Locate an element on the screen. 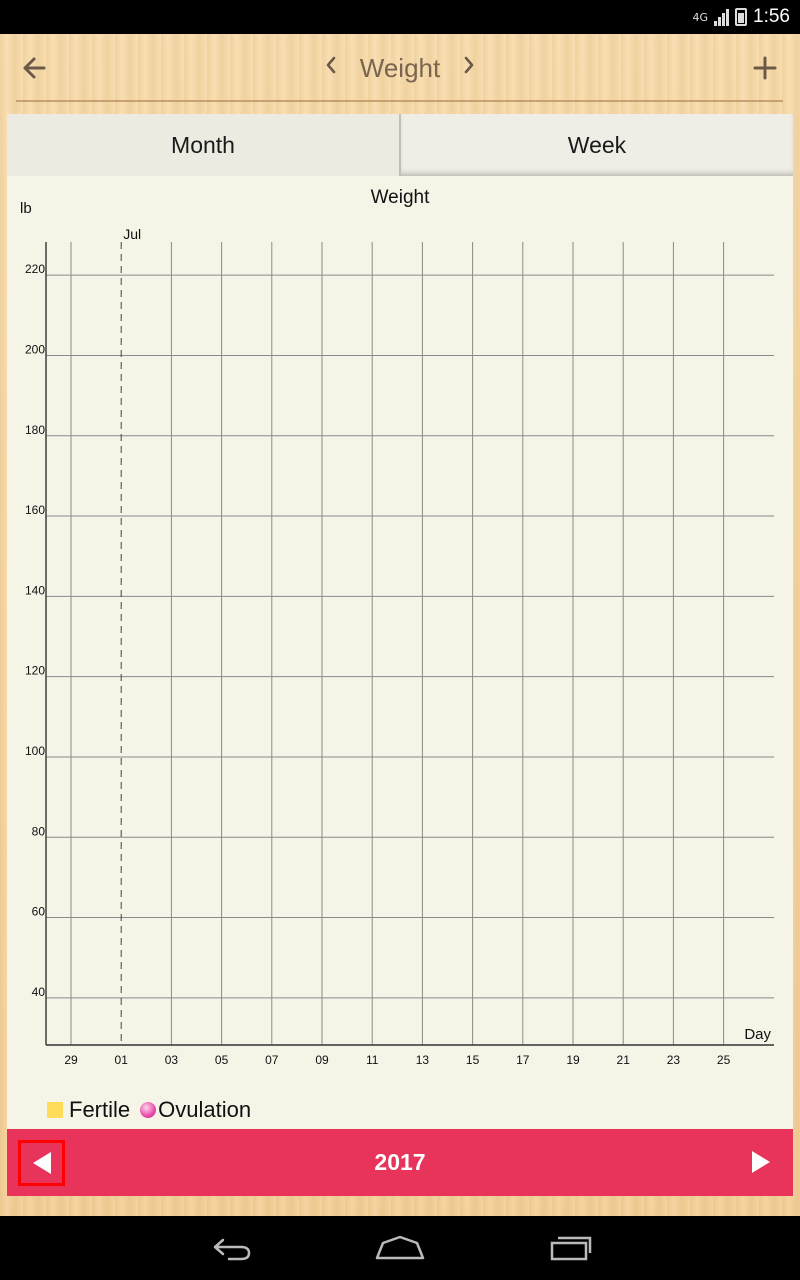 The width and height of the screenshot is (800, 1280). x-tick-label: 19 is located at coordinates (573, 1060).